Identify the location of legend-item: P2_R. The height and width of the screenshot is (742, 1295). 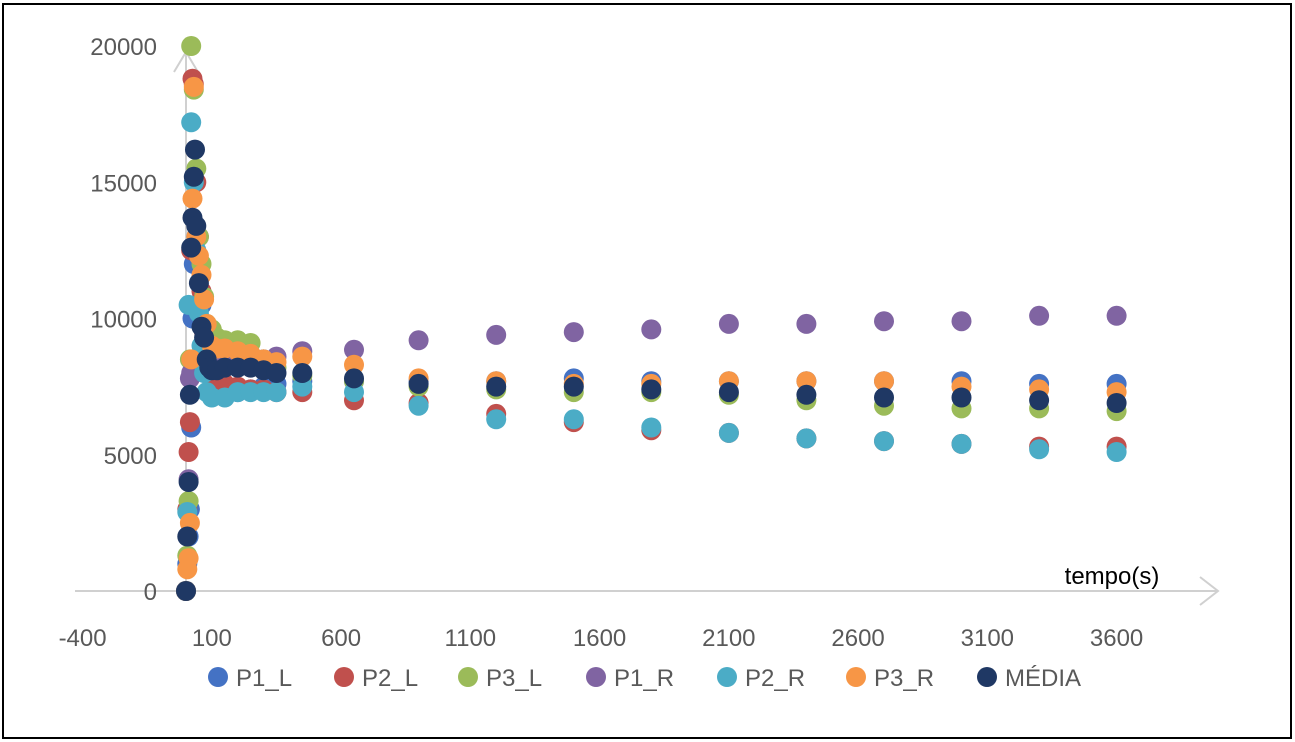
(761, 678).